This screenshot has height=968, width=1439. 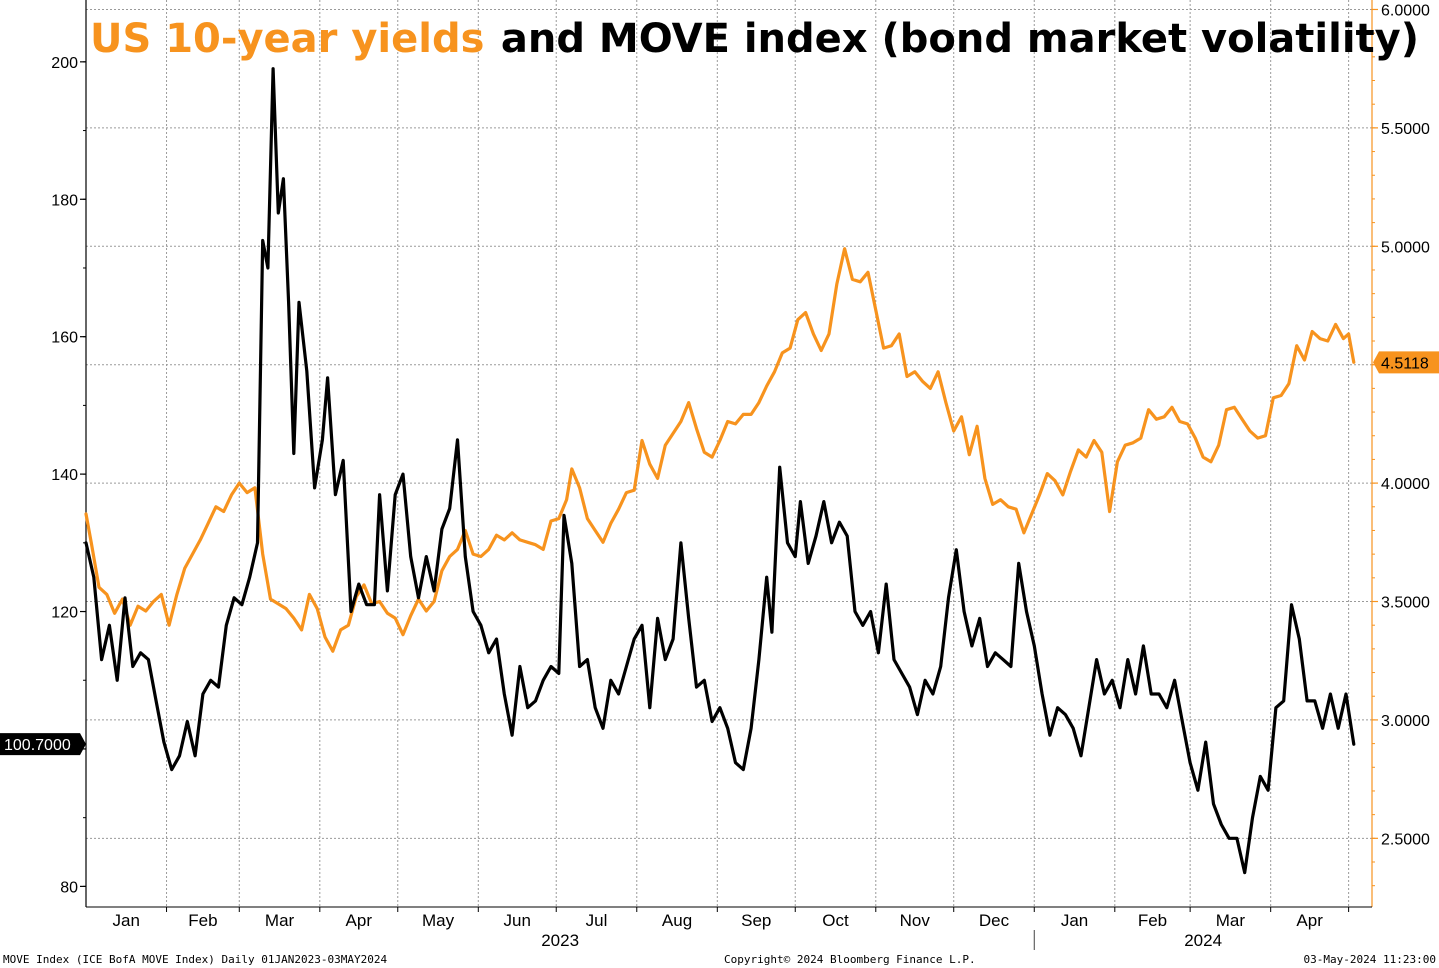 What do you see at coordinates (64, 200) in the screenshot?
I see `left-tick-label: 180` at bounding box center [64, 200].